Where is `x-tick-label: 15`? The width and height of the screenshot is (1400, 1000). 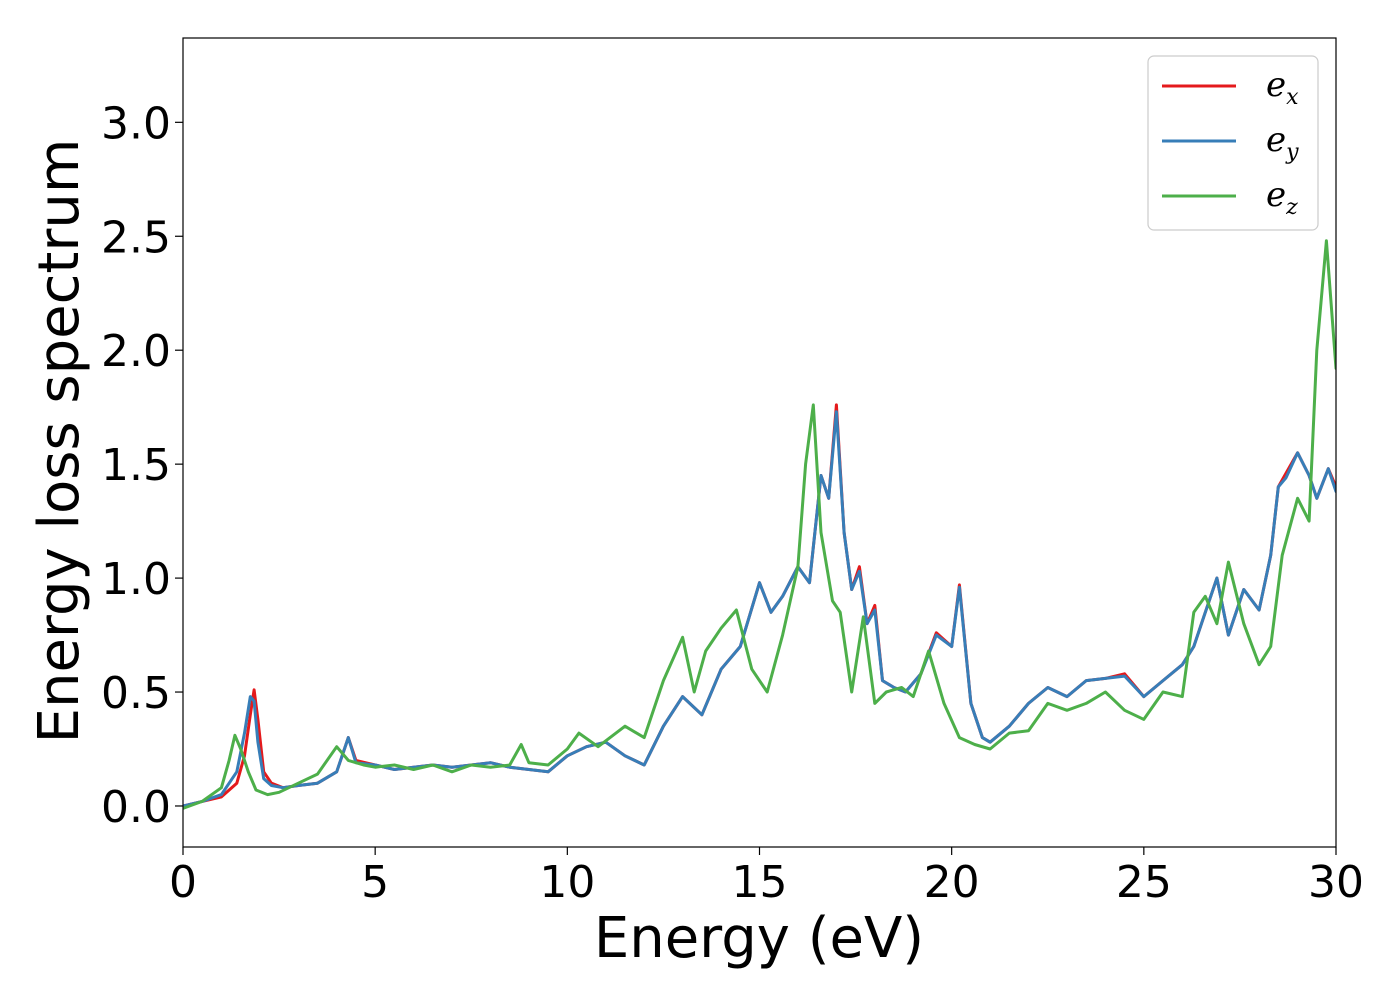 x-tick-label: 15 is located at coordinates (760, 882).